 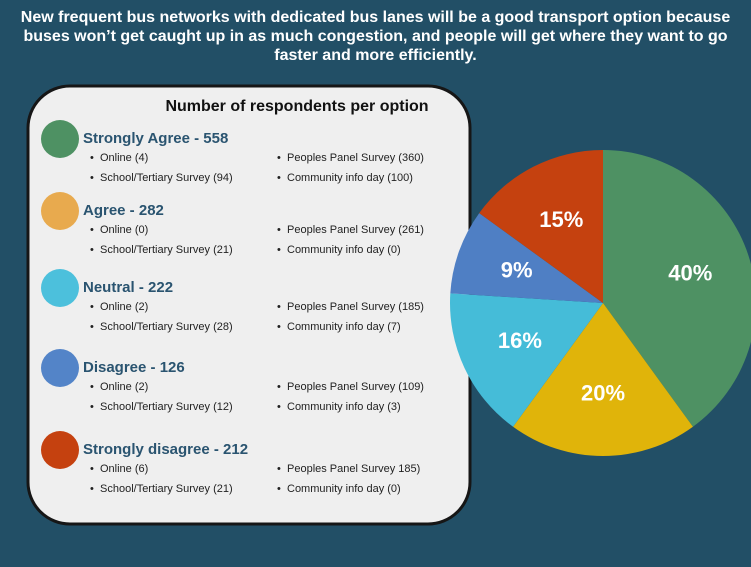 What do you see at coordinates (344, 327) in the screenshot?
I see `breakdown-item: Community info day (7)` at bounding box center [344, 327].